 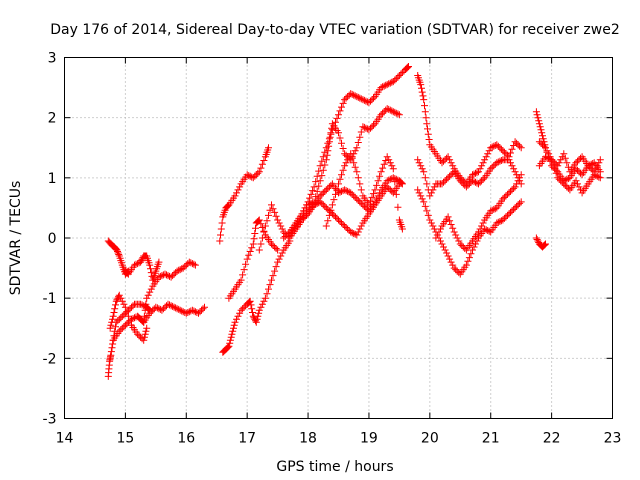 I want to click on y-tick-label: 3, so click(x=52, y=59).